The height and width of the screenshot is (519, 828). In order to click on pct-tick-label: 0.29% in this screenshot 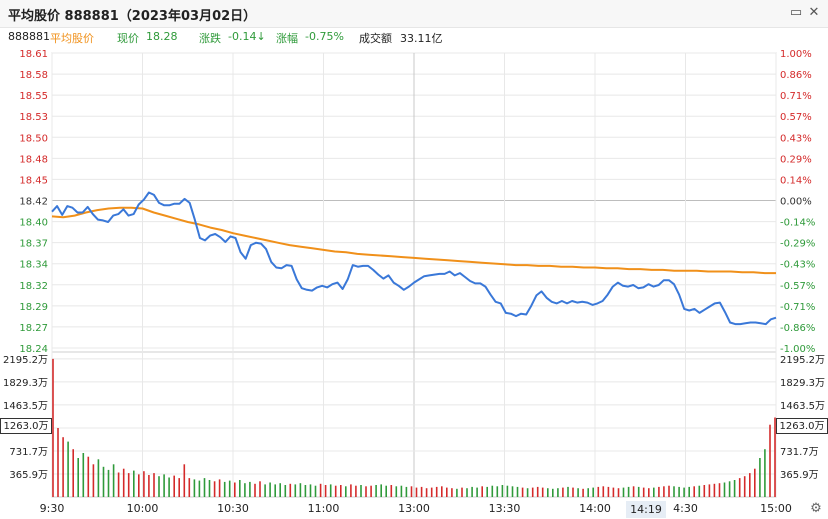, I will do `click(796, 159)`.